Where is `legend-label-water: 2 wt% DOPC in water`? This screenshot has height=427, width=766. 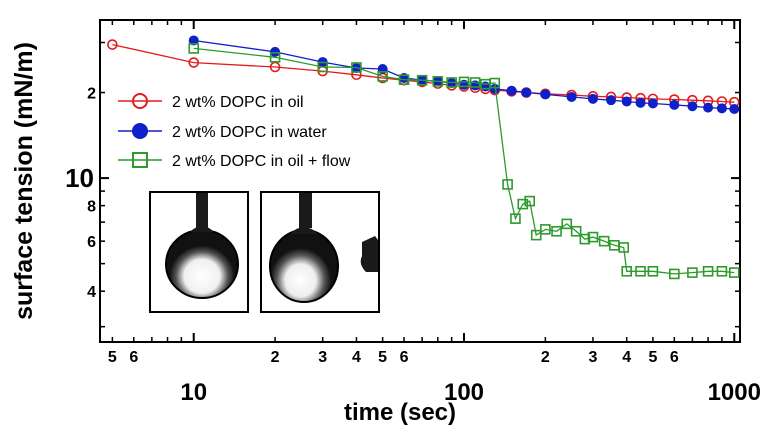 legend-label-water: 2 wt% DOPC in water is located at coordinates (249, 132).